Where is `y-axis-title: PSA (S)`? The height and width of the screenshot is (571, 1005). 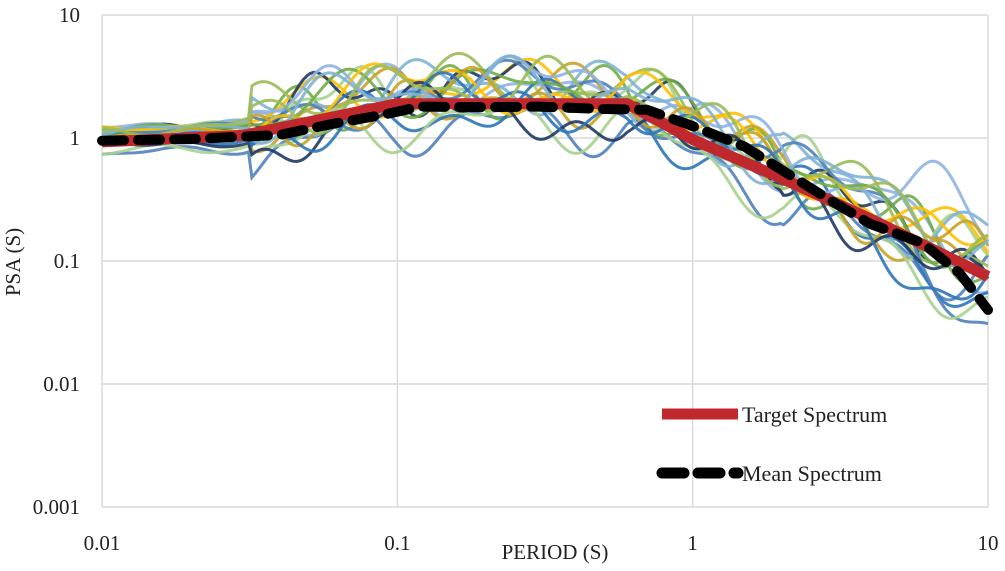 y-axis-title: PSA (S) is located at coordinates (13, 262).